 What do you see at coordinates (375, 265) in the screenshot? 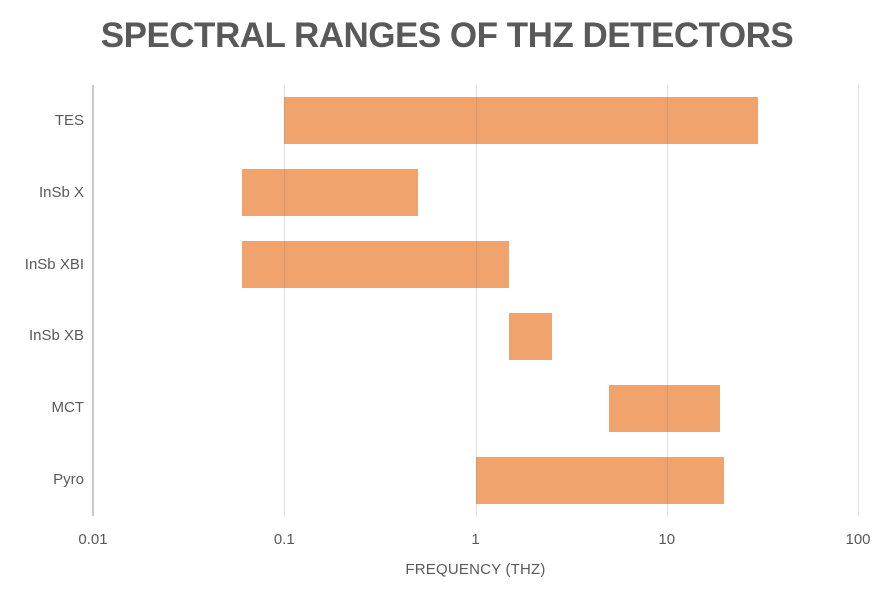
I see `range-bar-insb-xbi` at bounding box center [375, 265].